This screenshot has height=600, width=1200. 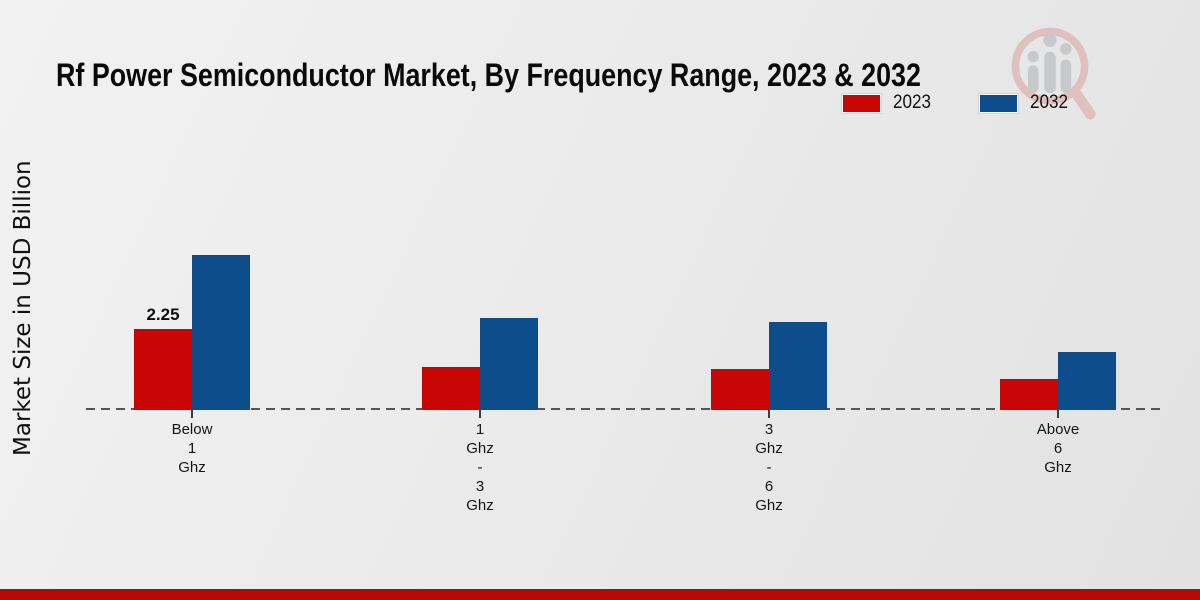 I want to click on data-label-2023-below-1-ghz: 2.25, so click(x=163, y=314).